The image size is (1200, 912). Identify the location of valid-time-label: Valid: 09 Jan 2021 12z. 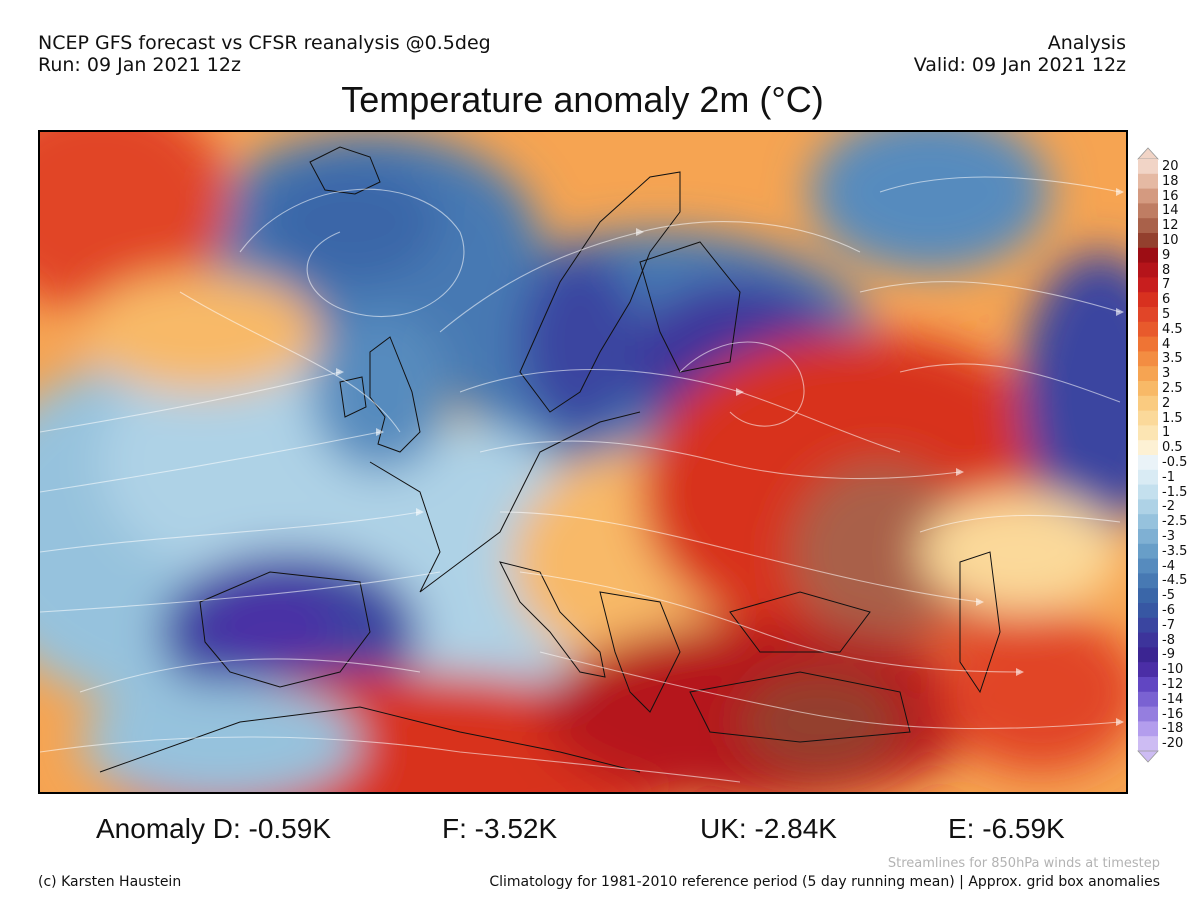
(1019, 65).